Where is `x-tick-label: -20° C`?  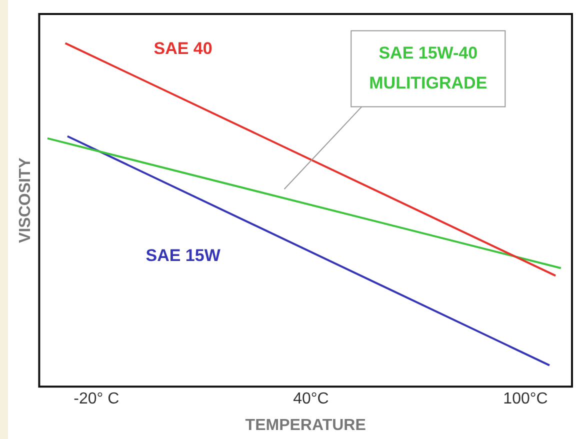
x-tick-label: -20° C is located at coordinates (97, 399).